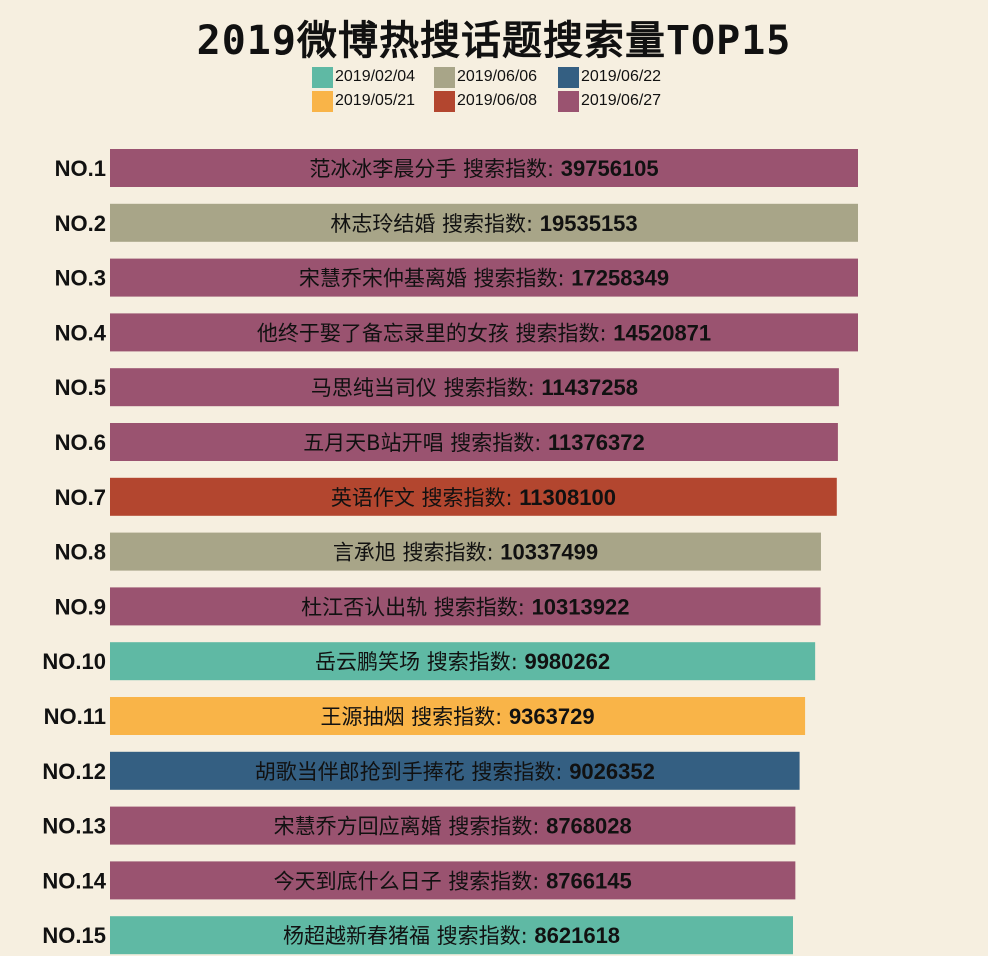  What do you see at coordinates (80, 223) in the screenshot?
I see `rank-label: NO.2` at bounding box center [80, 223].